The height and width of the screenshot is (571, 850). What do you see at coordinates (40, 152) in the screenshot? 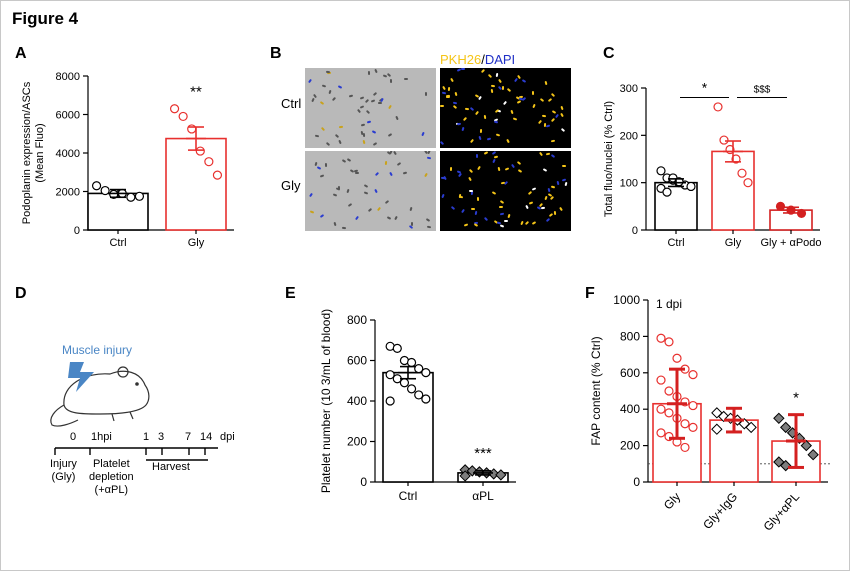
I see `chart-a-y-label: (Mean Fluo)` at bounding box center [40, 152].